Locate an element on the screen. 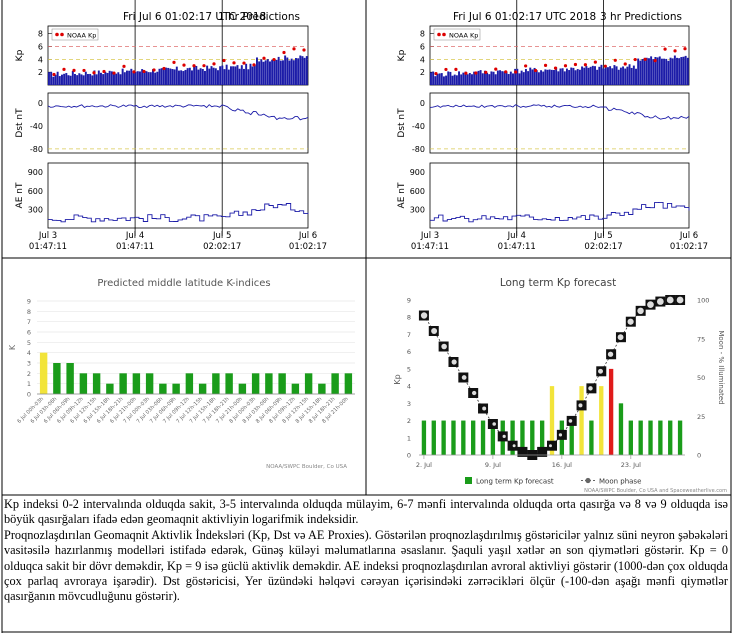 This screenshot has width=732, height=633. kp-legend is located at coordinates (457, 34).